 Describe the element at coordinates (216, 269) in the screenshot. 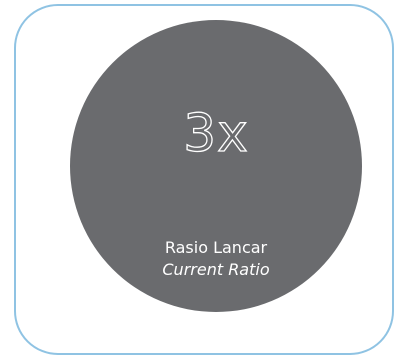

I see `metric-label-english: Current Ratio` at that location.